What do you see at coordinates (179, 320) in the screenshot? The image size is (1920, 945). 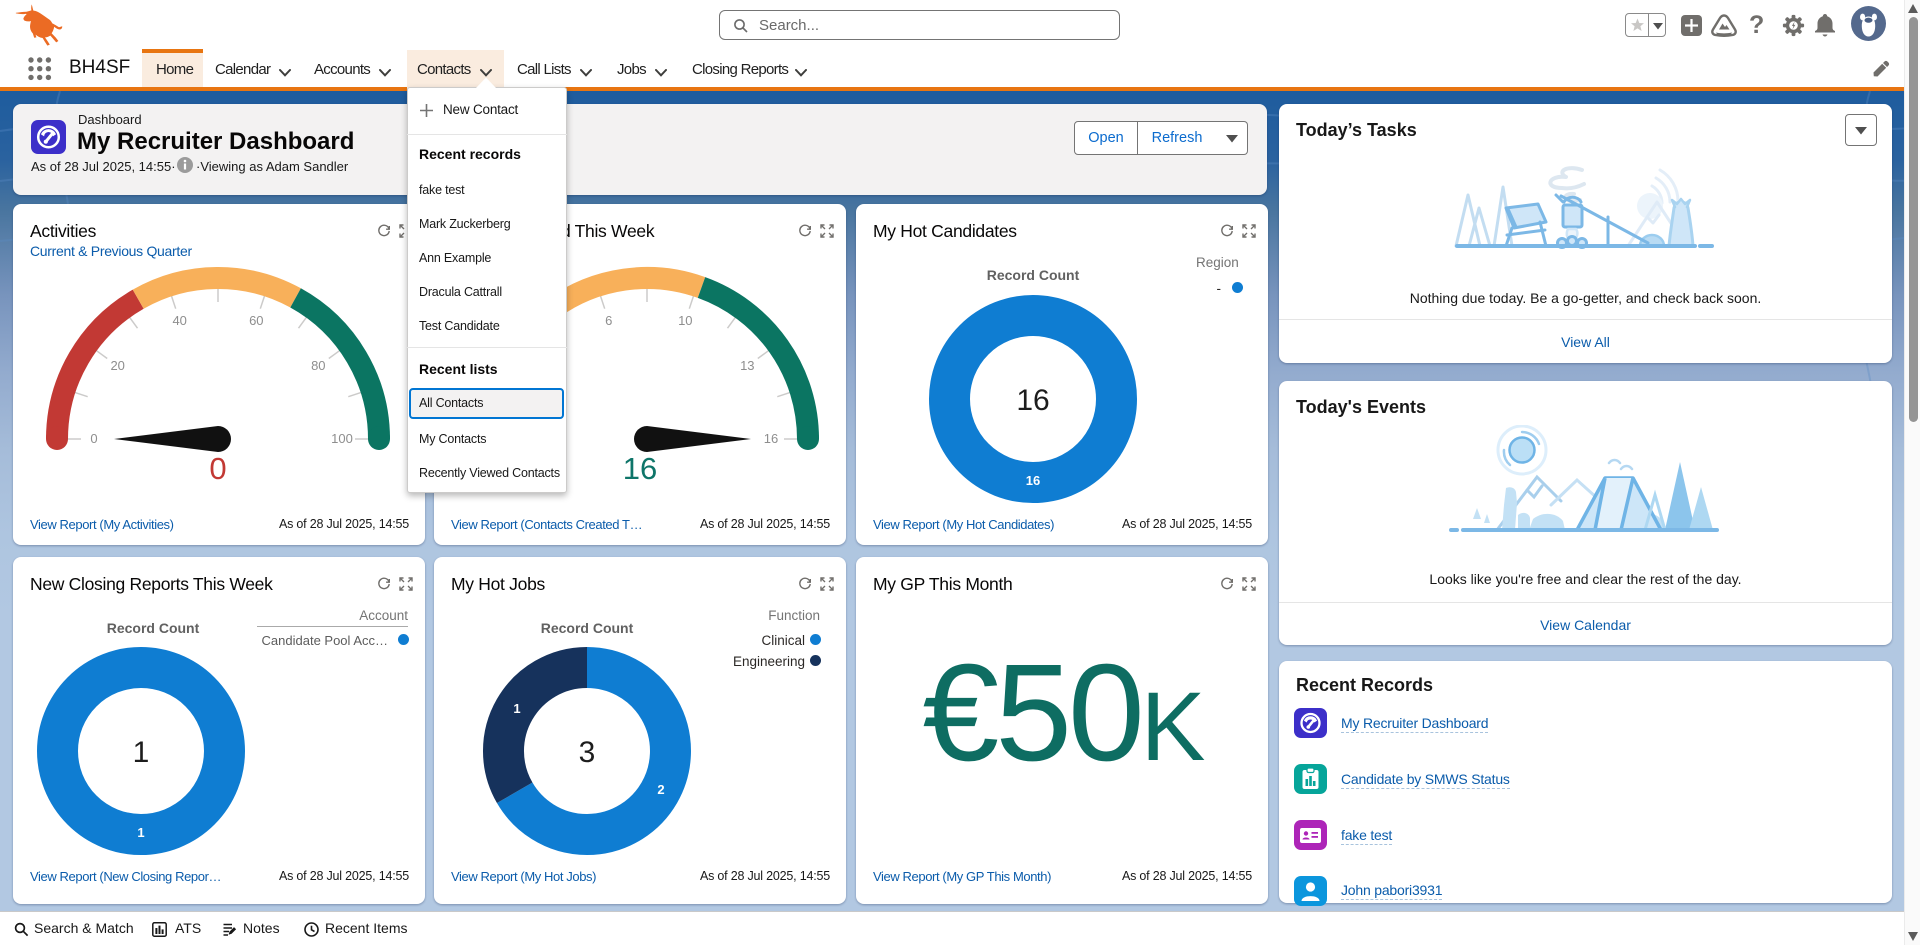 I see `svg-text: 40` at bounding box center [179, 320].